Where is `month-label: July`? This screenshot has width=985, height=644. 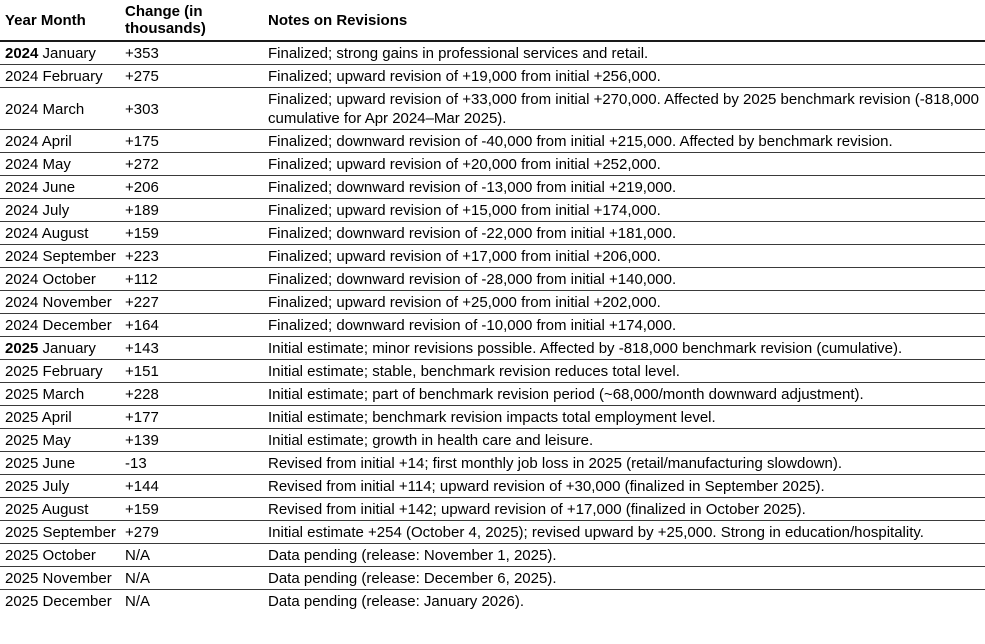
month-label: July is located at coordinates (56, 210).